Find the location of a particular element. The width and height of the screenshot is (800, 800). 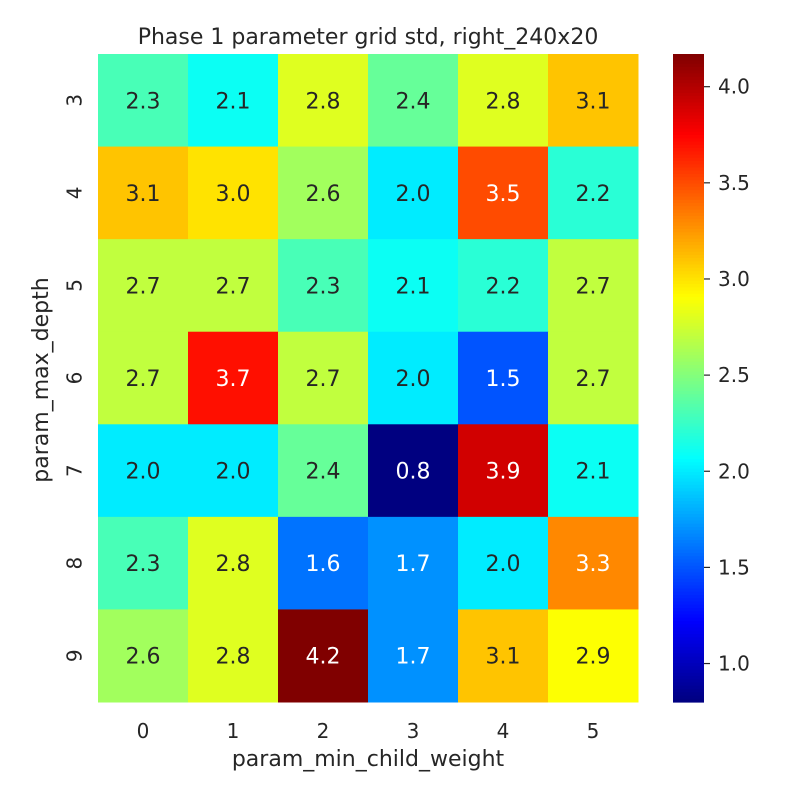

y-tick-label: 6 is located at coordinates (75, 378).